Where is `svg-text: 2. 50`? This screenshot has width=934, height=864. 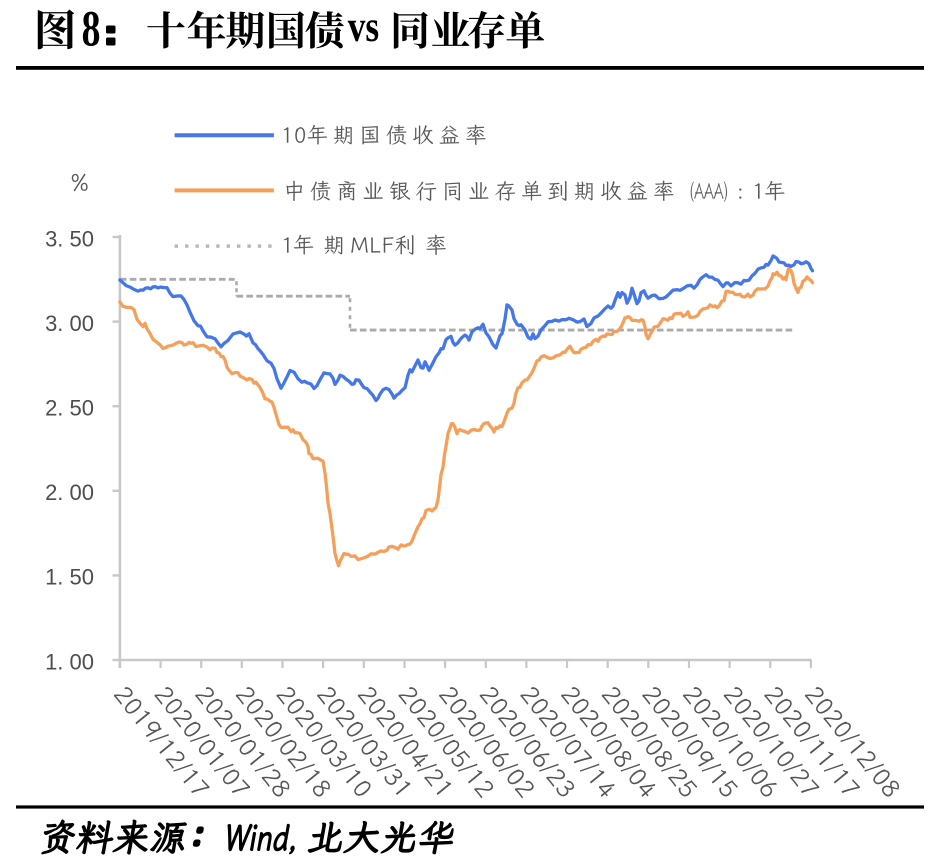 svg-text: 2. 50 is located at coordinates (69, 408).